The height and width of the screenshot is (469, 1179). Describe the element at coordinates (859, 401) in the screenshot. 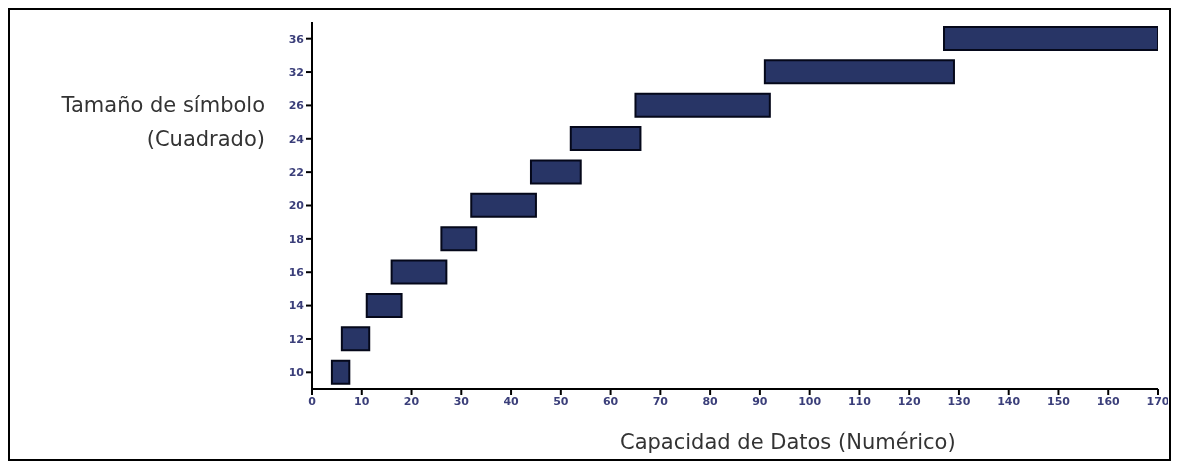

I see `x-tick-label: 110` at that location.